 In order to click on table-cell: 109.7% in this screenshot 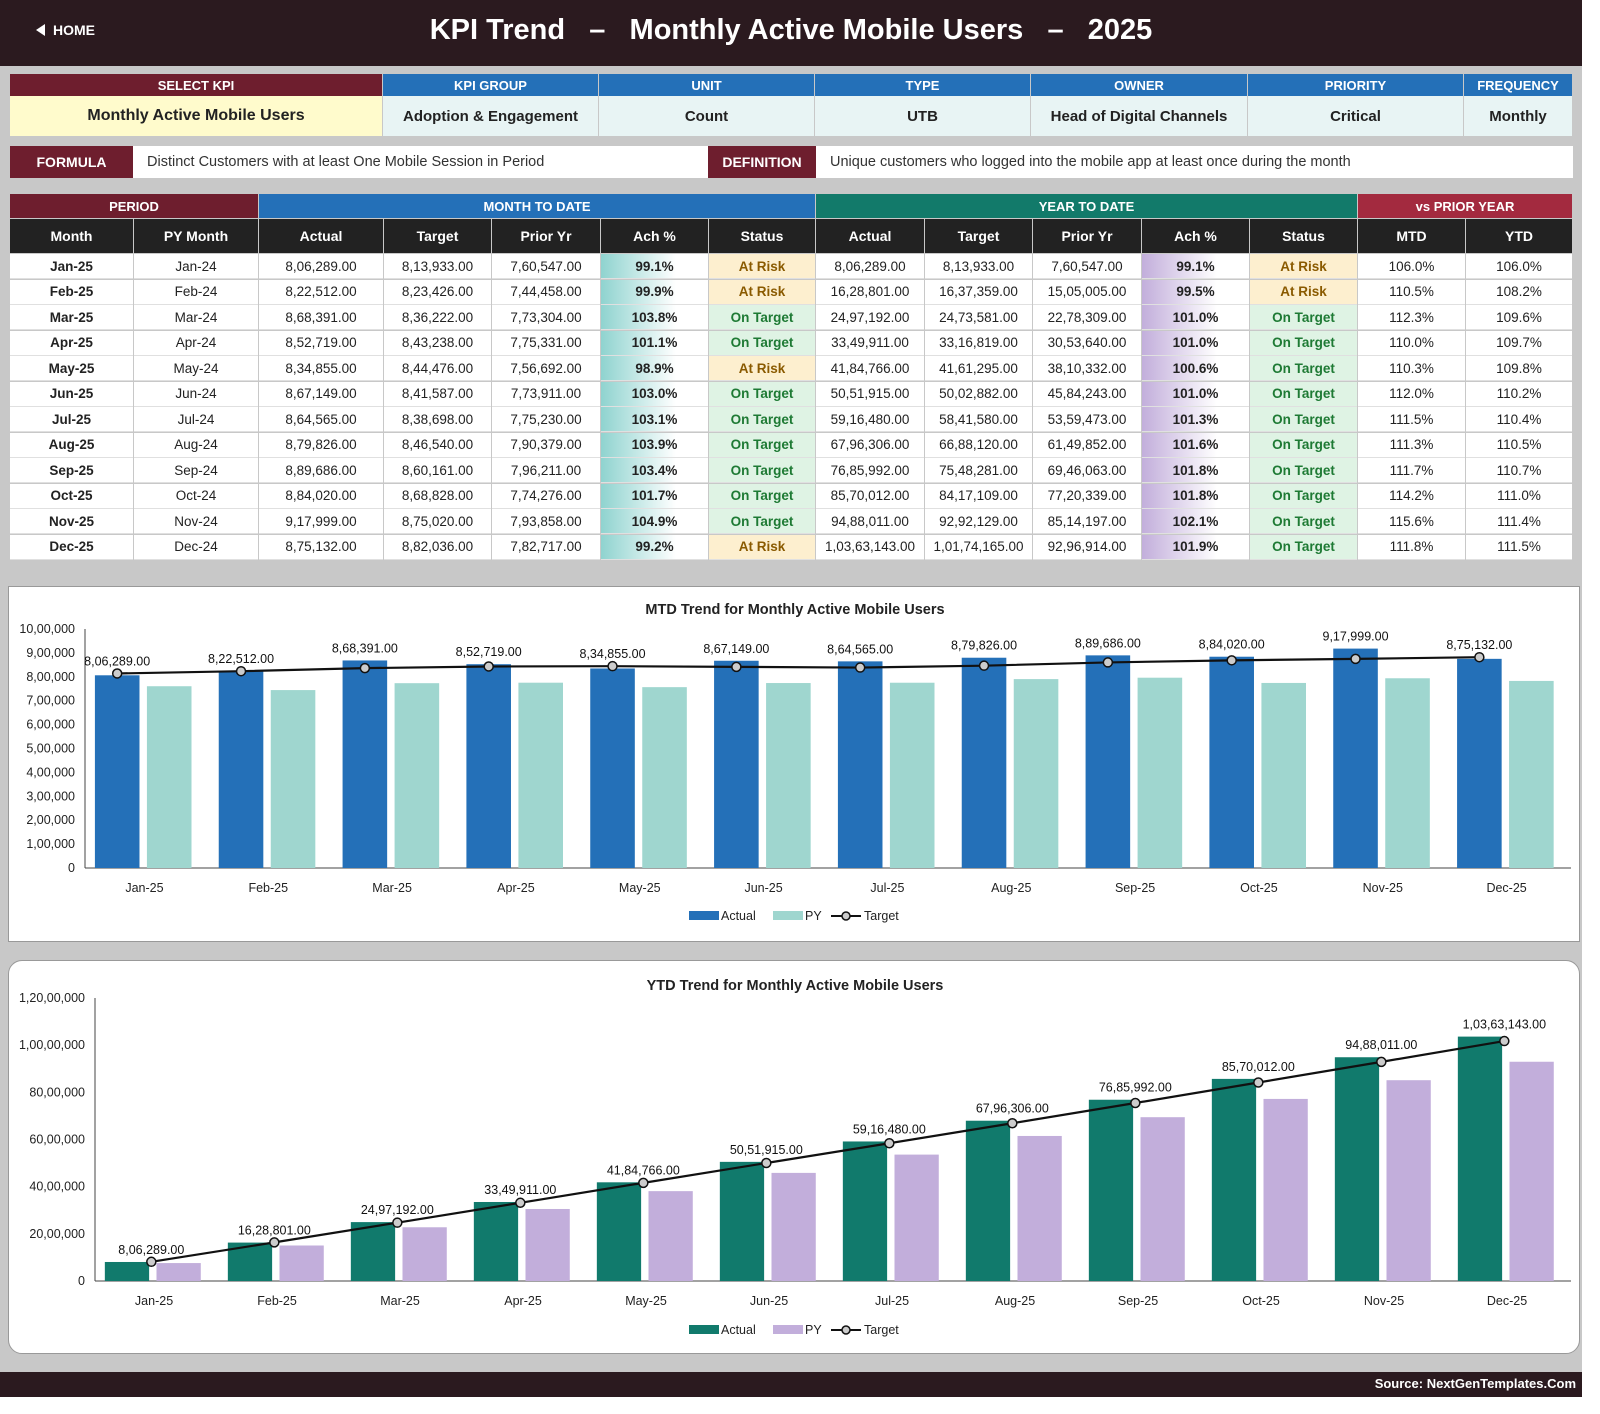, I will do `click(1519, 343)`.